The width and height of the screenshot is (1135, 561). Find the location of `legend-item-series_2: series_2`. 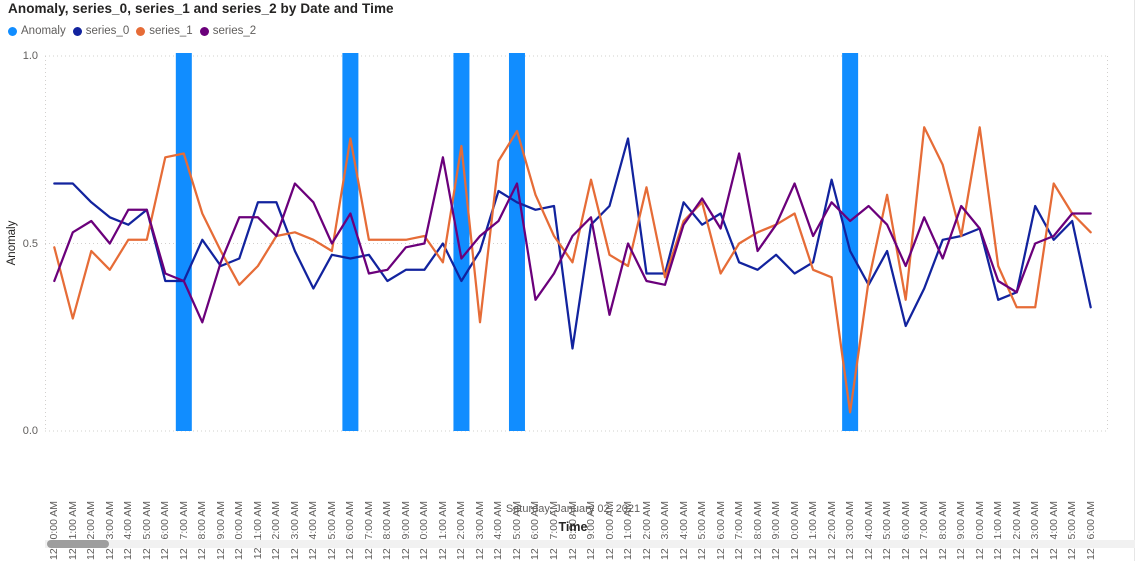

legend-item-series_2: series_2 is located at coordinates (228, 31).